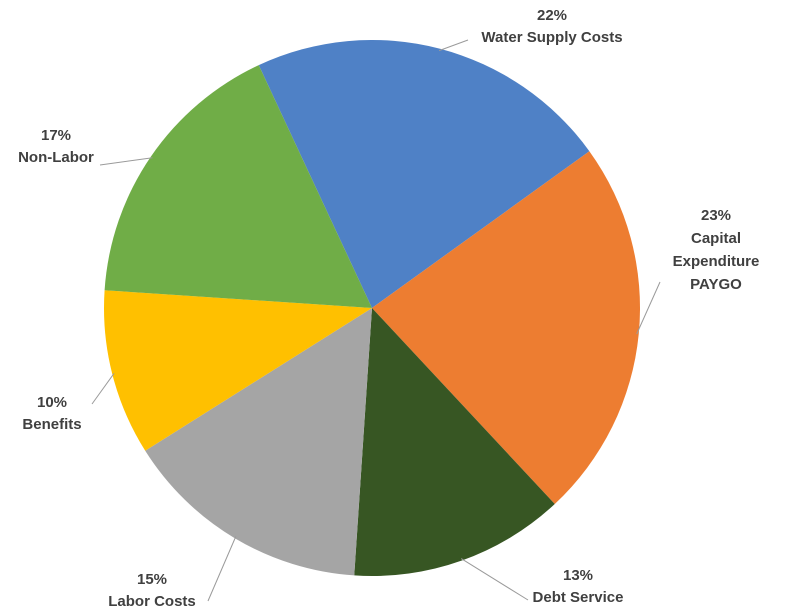 This screenshot has height=612, width=785. What do you see at coordinates (578, 597) in the screenshot?
I see `slice-category-label: Debt Service` at bounding box center [578, 597].